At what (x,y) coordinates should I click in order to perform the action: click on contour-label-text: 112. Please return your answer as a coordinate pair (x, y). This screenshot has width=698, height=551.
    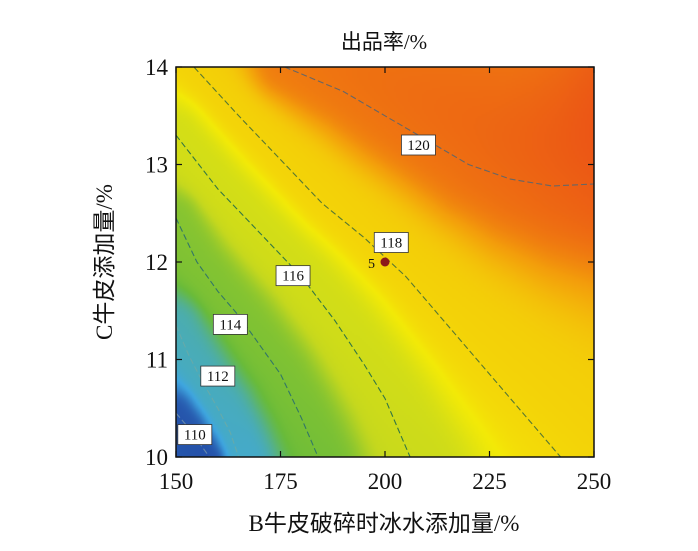
    Looking at the image, I should click on (218, 377).